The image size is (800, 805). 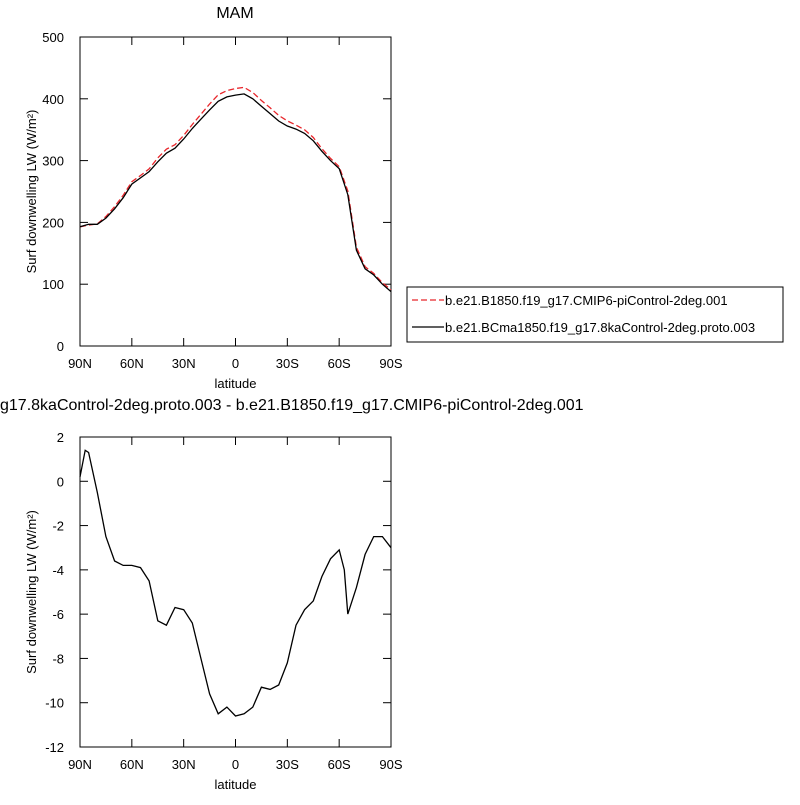 I want to click on y-tick-label: -2, so click(x=58, y=526).